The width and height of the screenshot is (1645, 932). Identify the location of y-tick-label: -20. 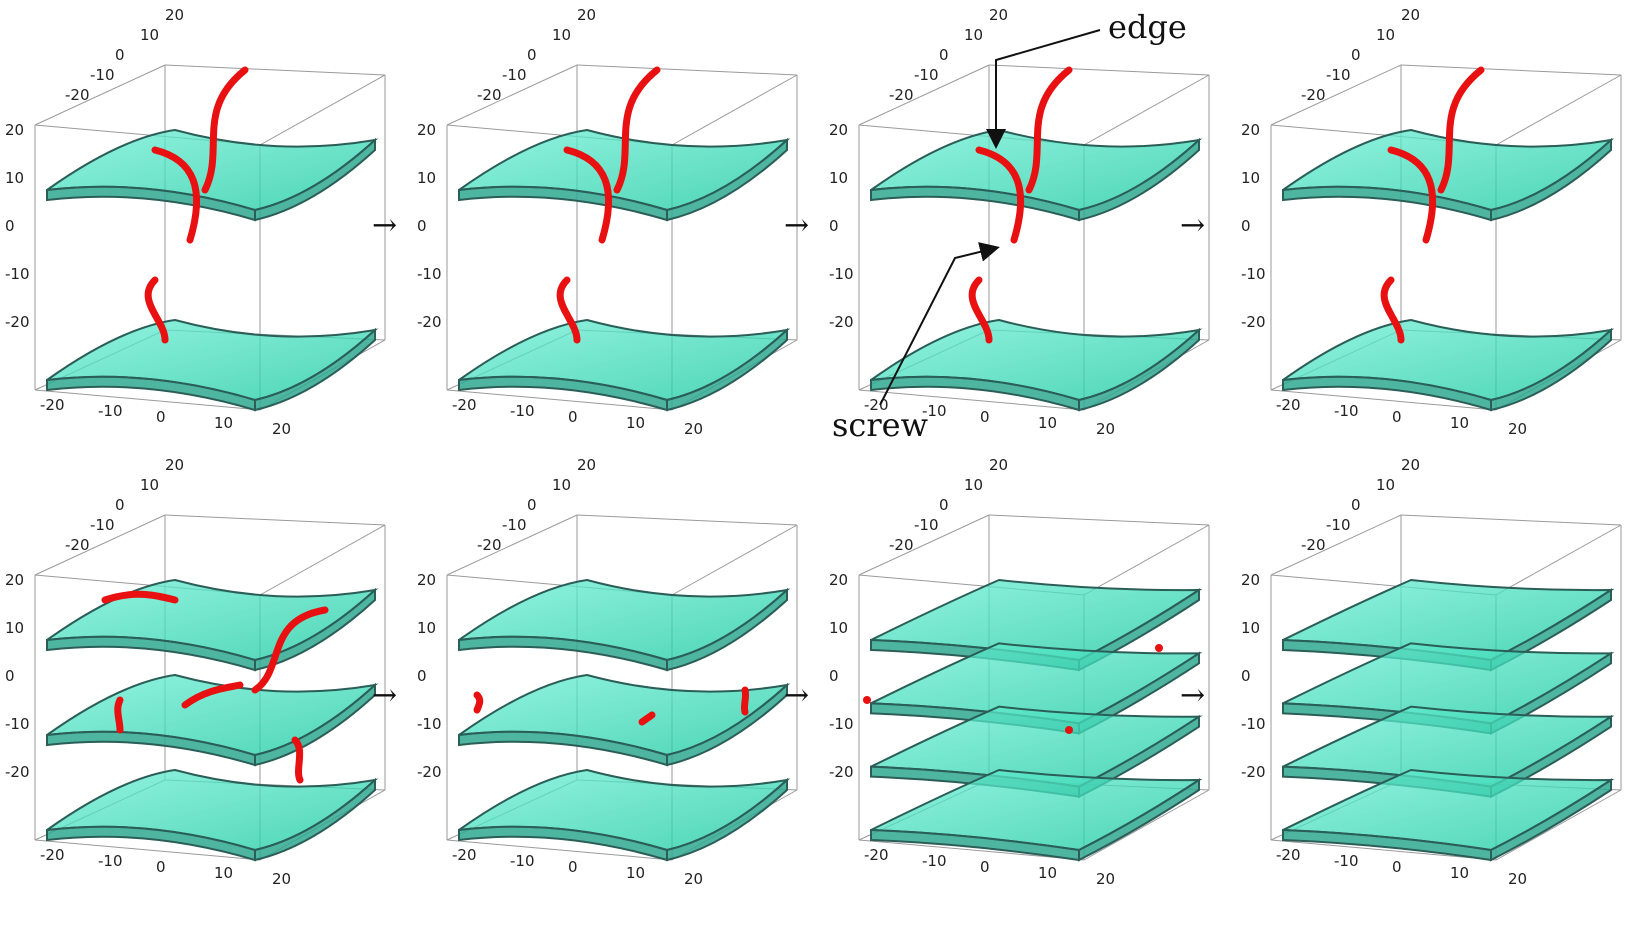
(489, 95).